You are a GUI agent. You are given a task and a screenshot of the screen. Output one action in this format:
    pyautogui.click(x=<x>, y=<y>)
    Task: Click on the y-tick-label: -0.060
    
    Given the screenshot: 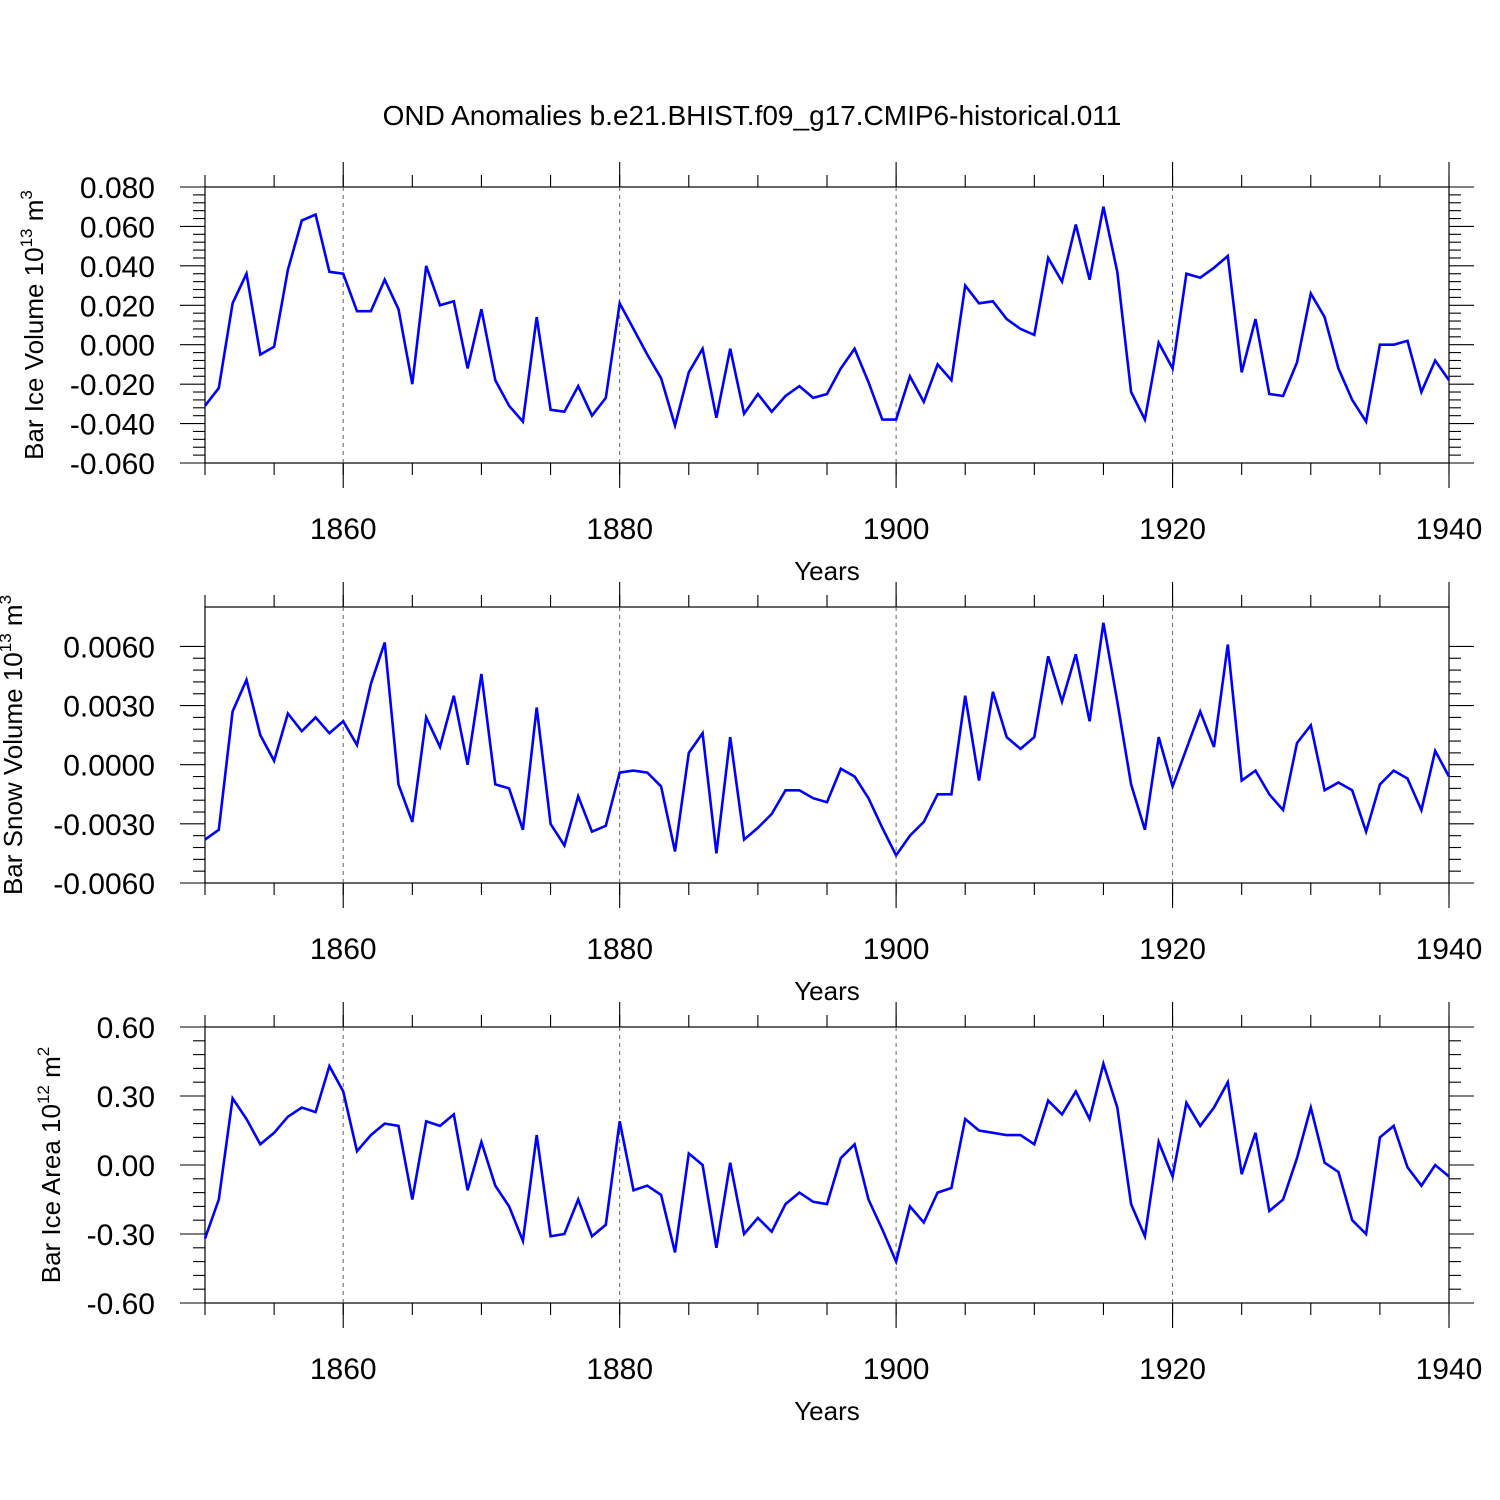 What is the action you would take?
    pyautogui.click(x=112, y=464)
    